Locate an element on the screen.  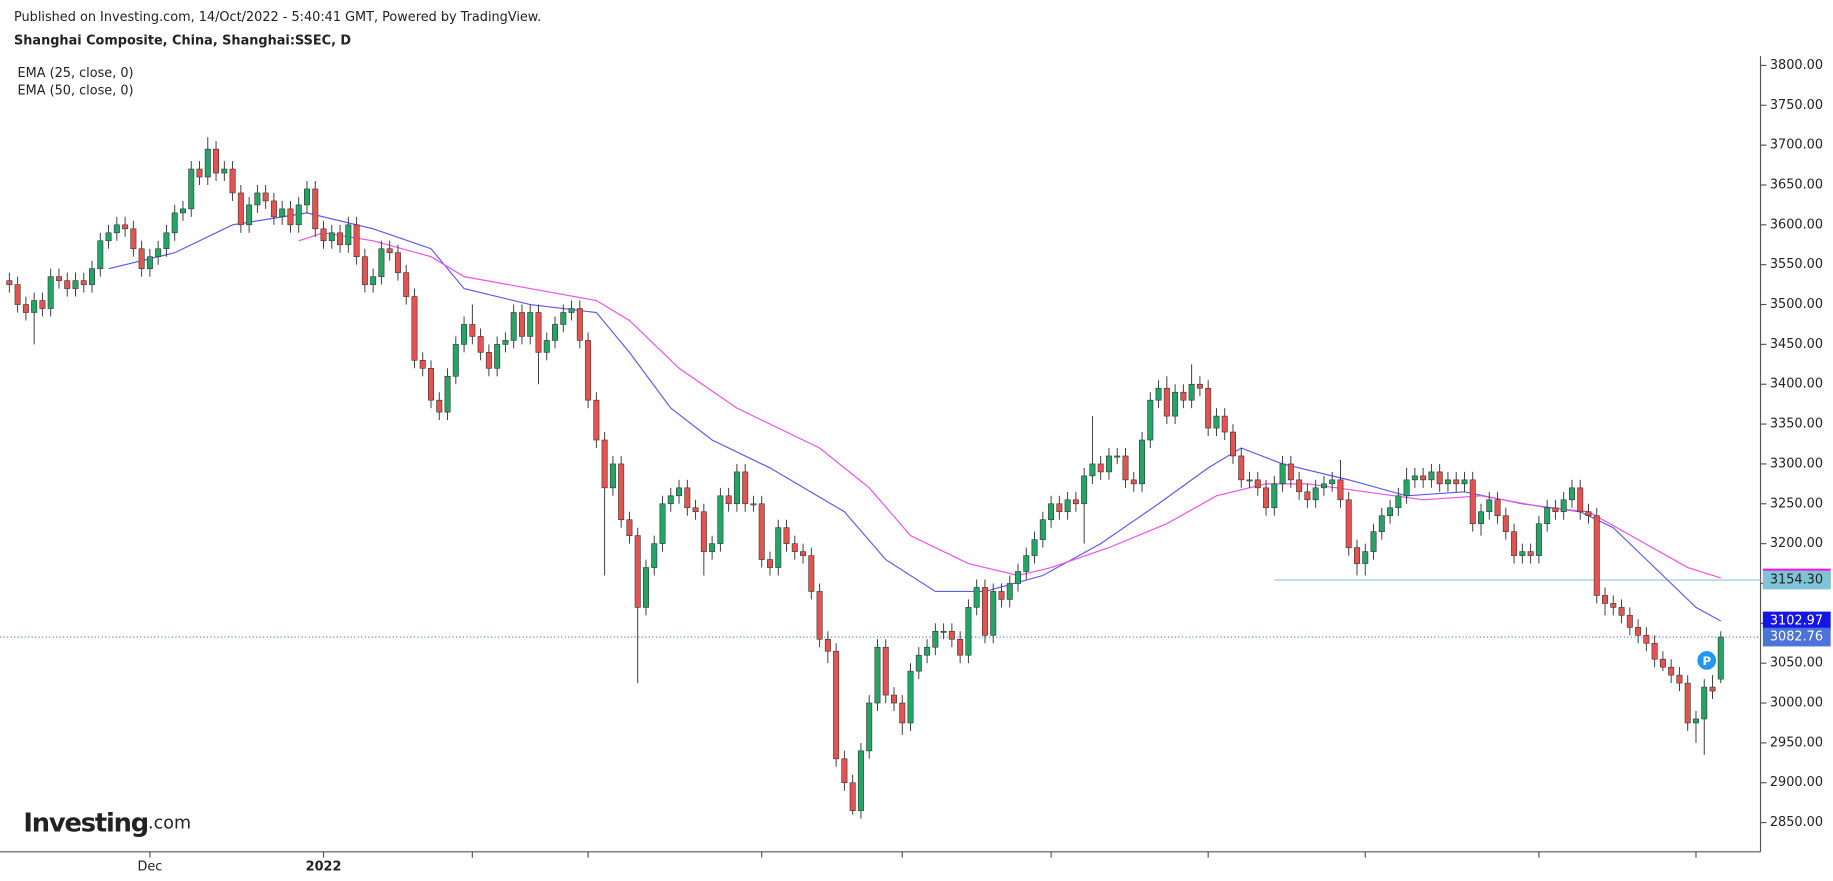
y-tick-label: 3650.00 is located at coordinates (1796, 184).